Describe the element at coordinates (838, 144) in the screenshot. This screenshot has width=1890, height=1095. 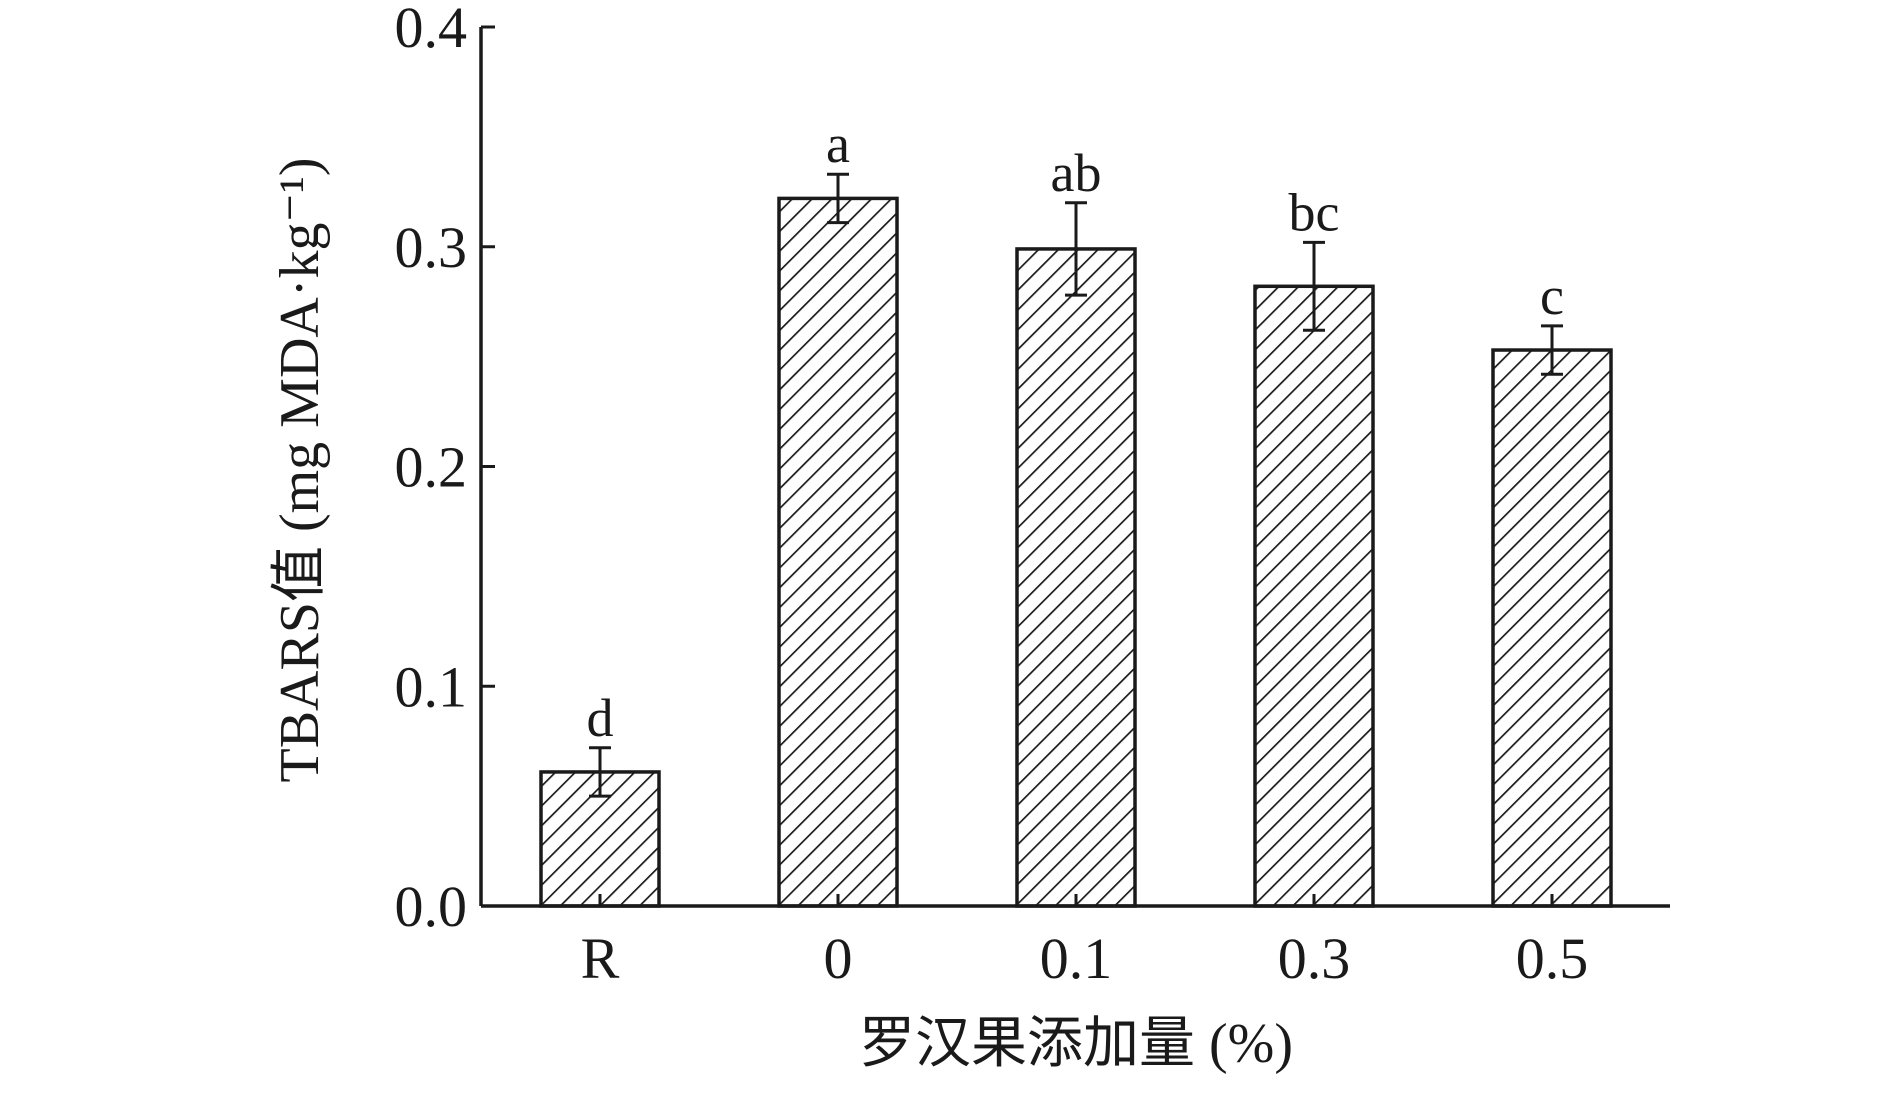
I see `significance-label-2: a` at that location.